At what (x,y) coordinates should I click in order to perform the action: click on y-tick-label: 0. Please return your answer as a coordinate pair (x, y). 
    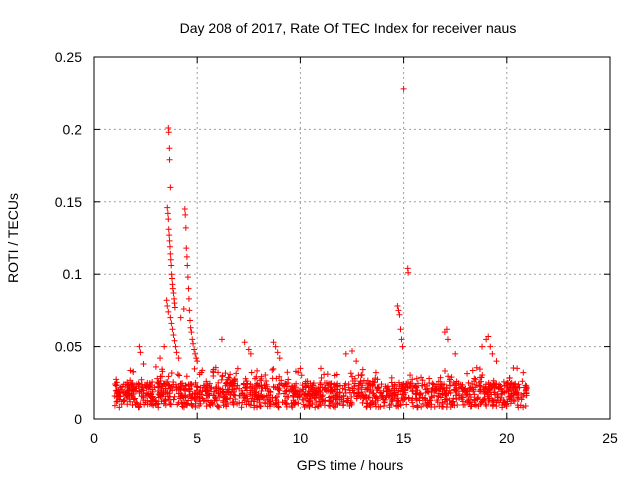
    Looking at the image, I should click on (78, 419).